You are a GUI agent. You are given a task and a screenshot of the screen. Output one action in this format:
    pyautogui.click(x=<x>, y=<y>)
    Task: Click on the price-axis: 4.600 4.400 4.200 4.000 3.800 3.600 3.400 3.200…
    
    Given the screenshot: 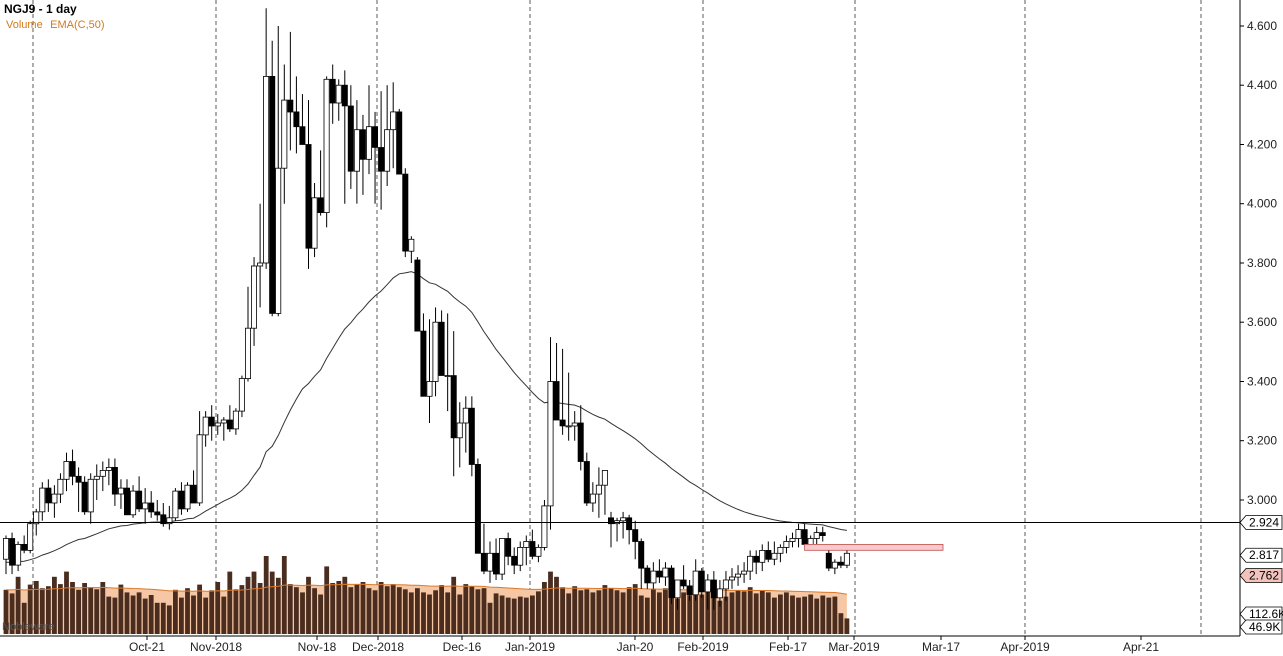 What is the action you would take?
    pyautogui.click(x=1261, y=318)
    